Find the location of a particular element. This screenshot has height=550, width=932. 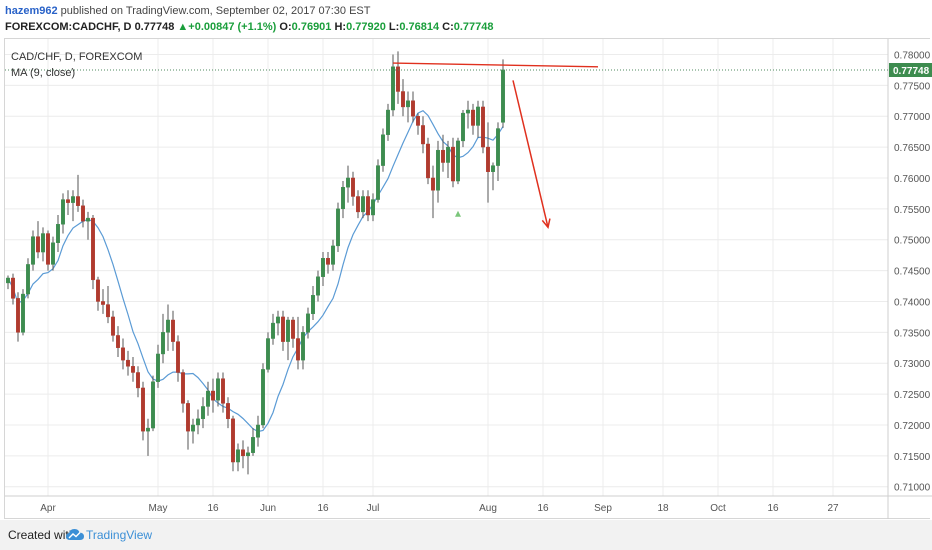

last-price-badge-label: 0.77748 is located at coordinates (911, 71).